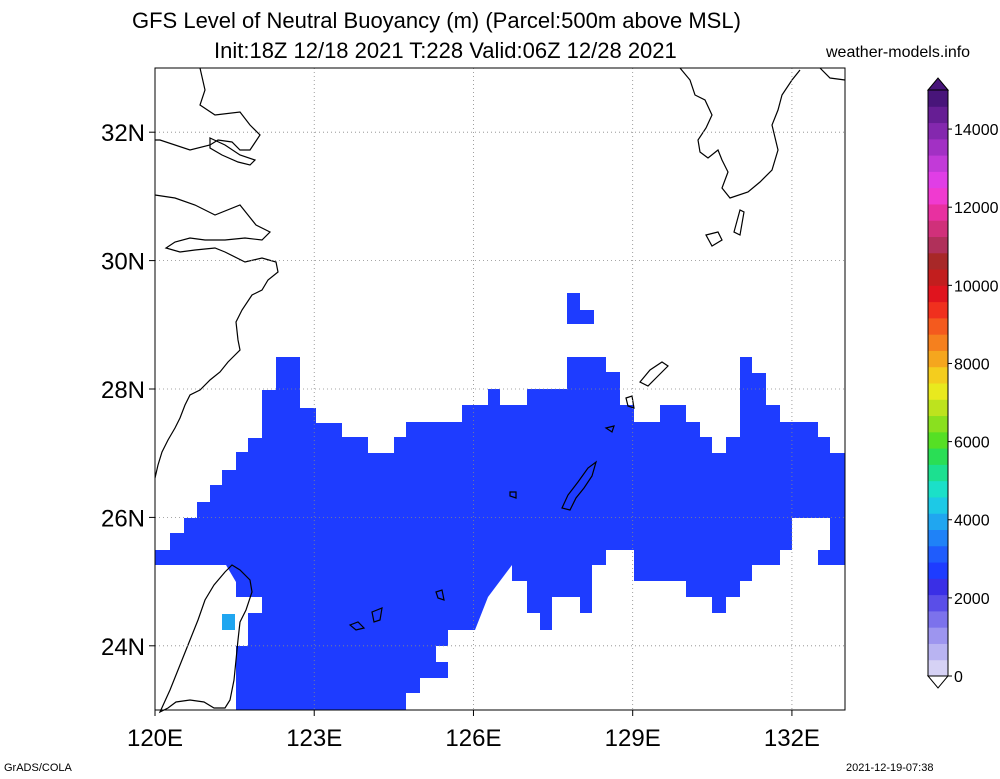 The height and width of the screenshot is (779, 1000). Describe the element at coordinates (976, 208) in the screenshot. I see `colorbar-label: 12000` at that location.